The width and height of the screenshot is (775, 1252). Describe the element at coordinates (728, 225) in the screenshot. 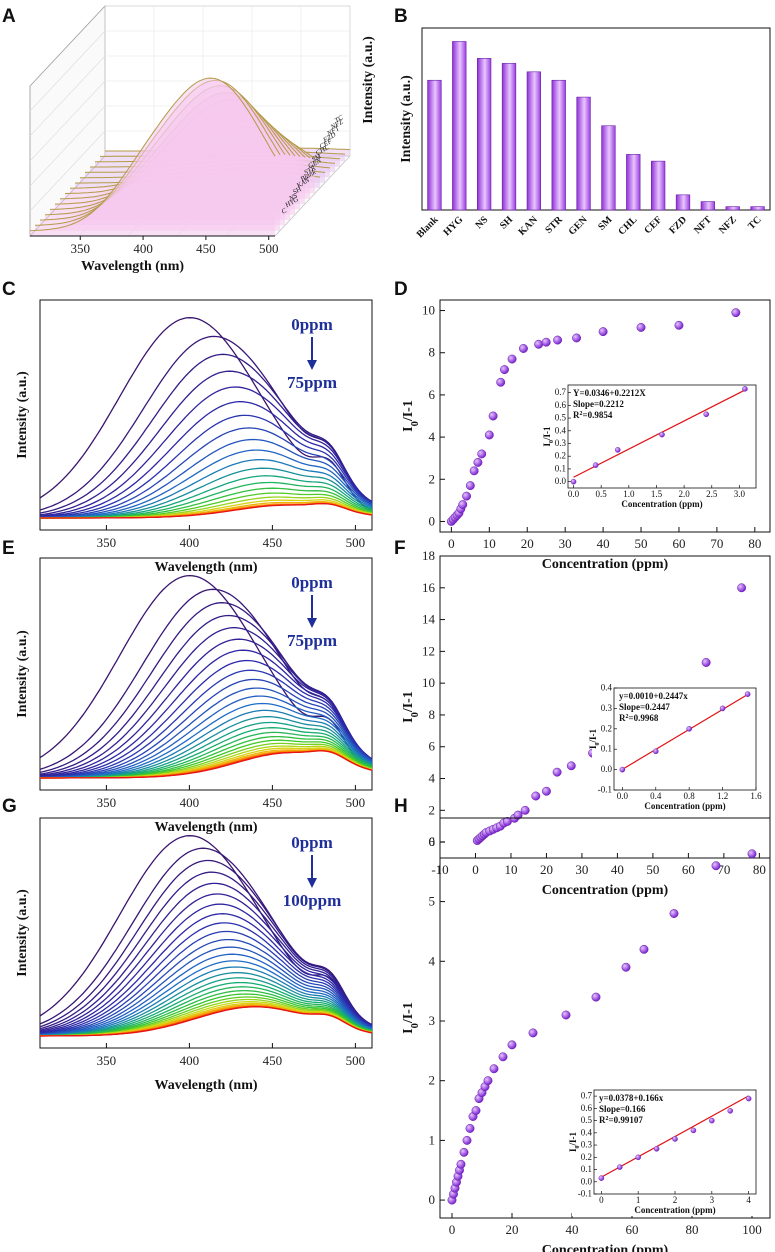

I see `category-label: NFZ` at that location.